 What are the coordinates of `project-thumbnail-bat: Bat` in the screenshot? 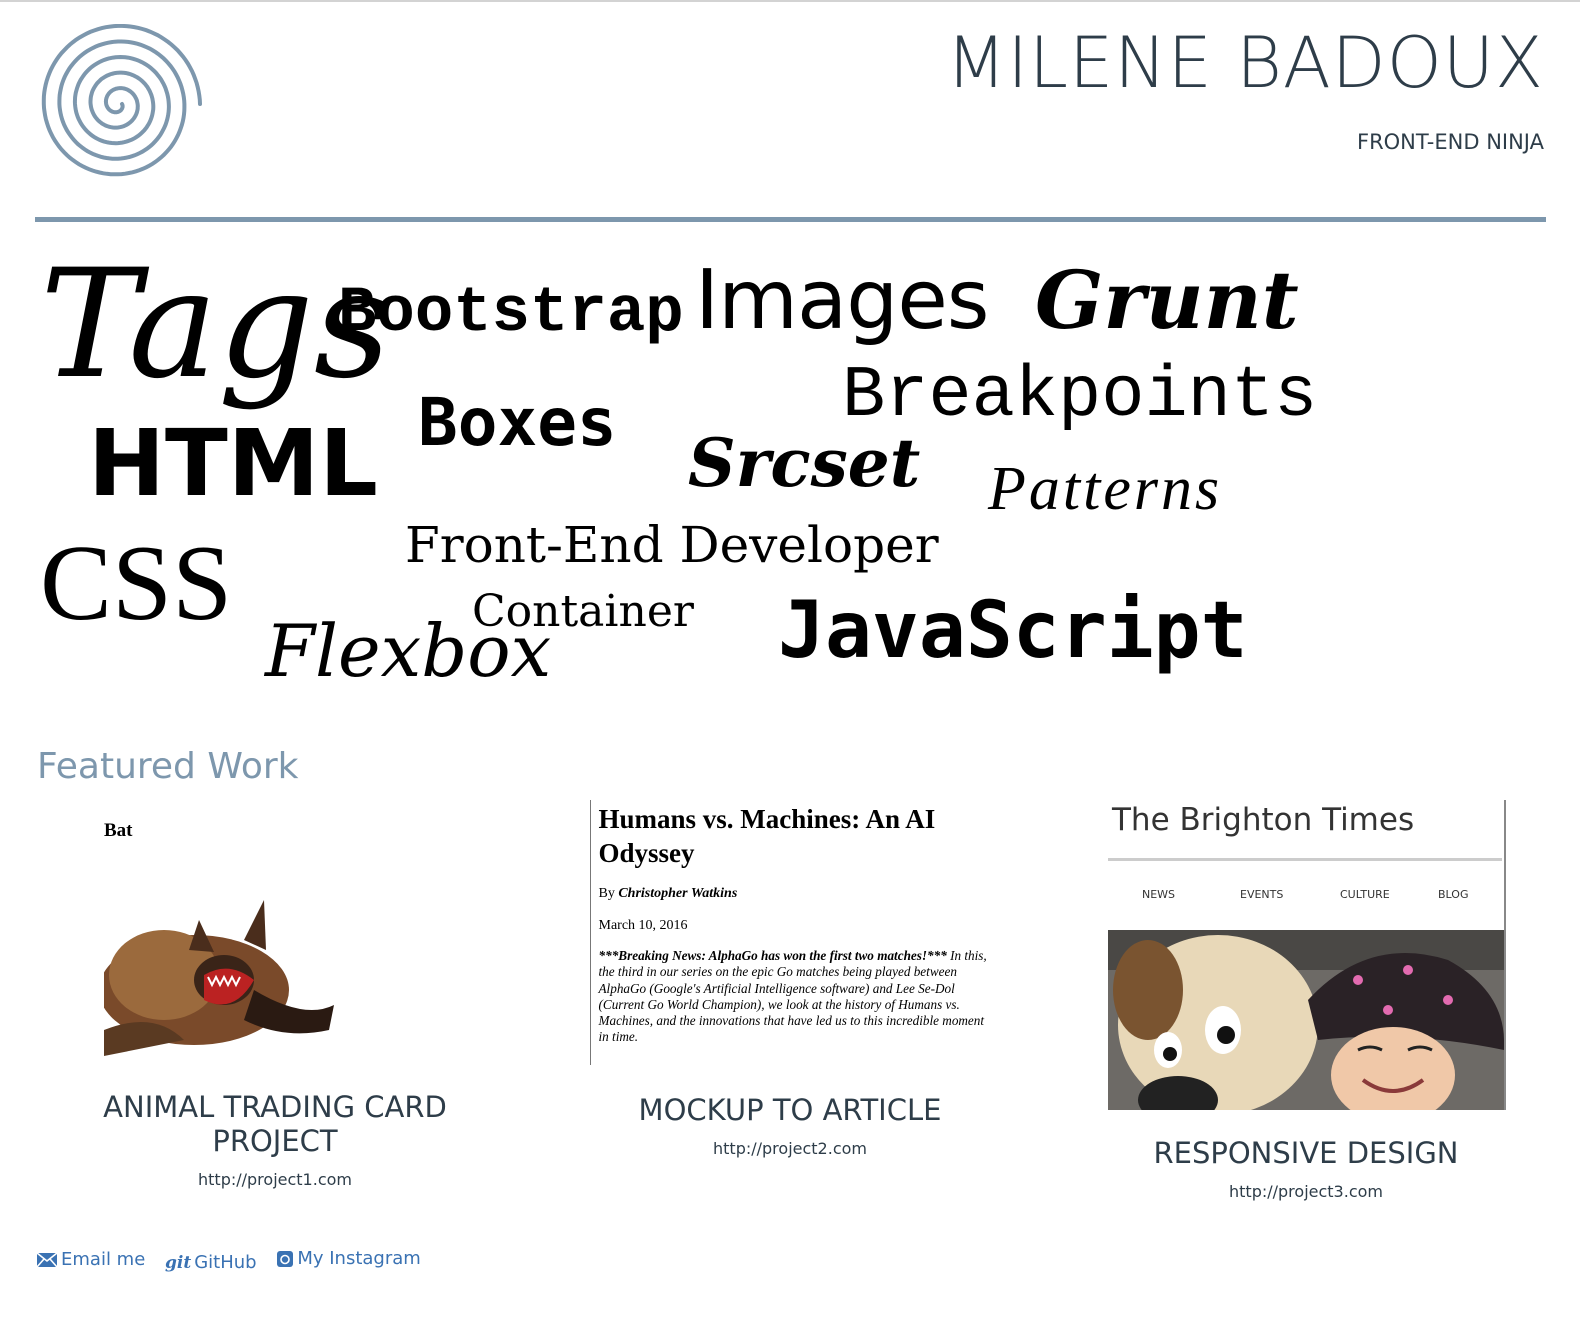 It's located at (275, 930).